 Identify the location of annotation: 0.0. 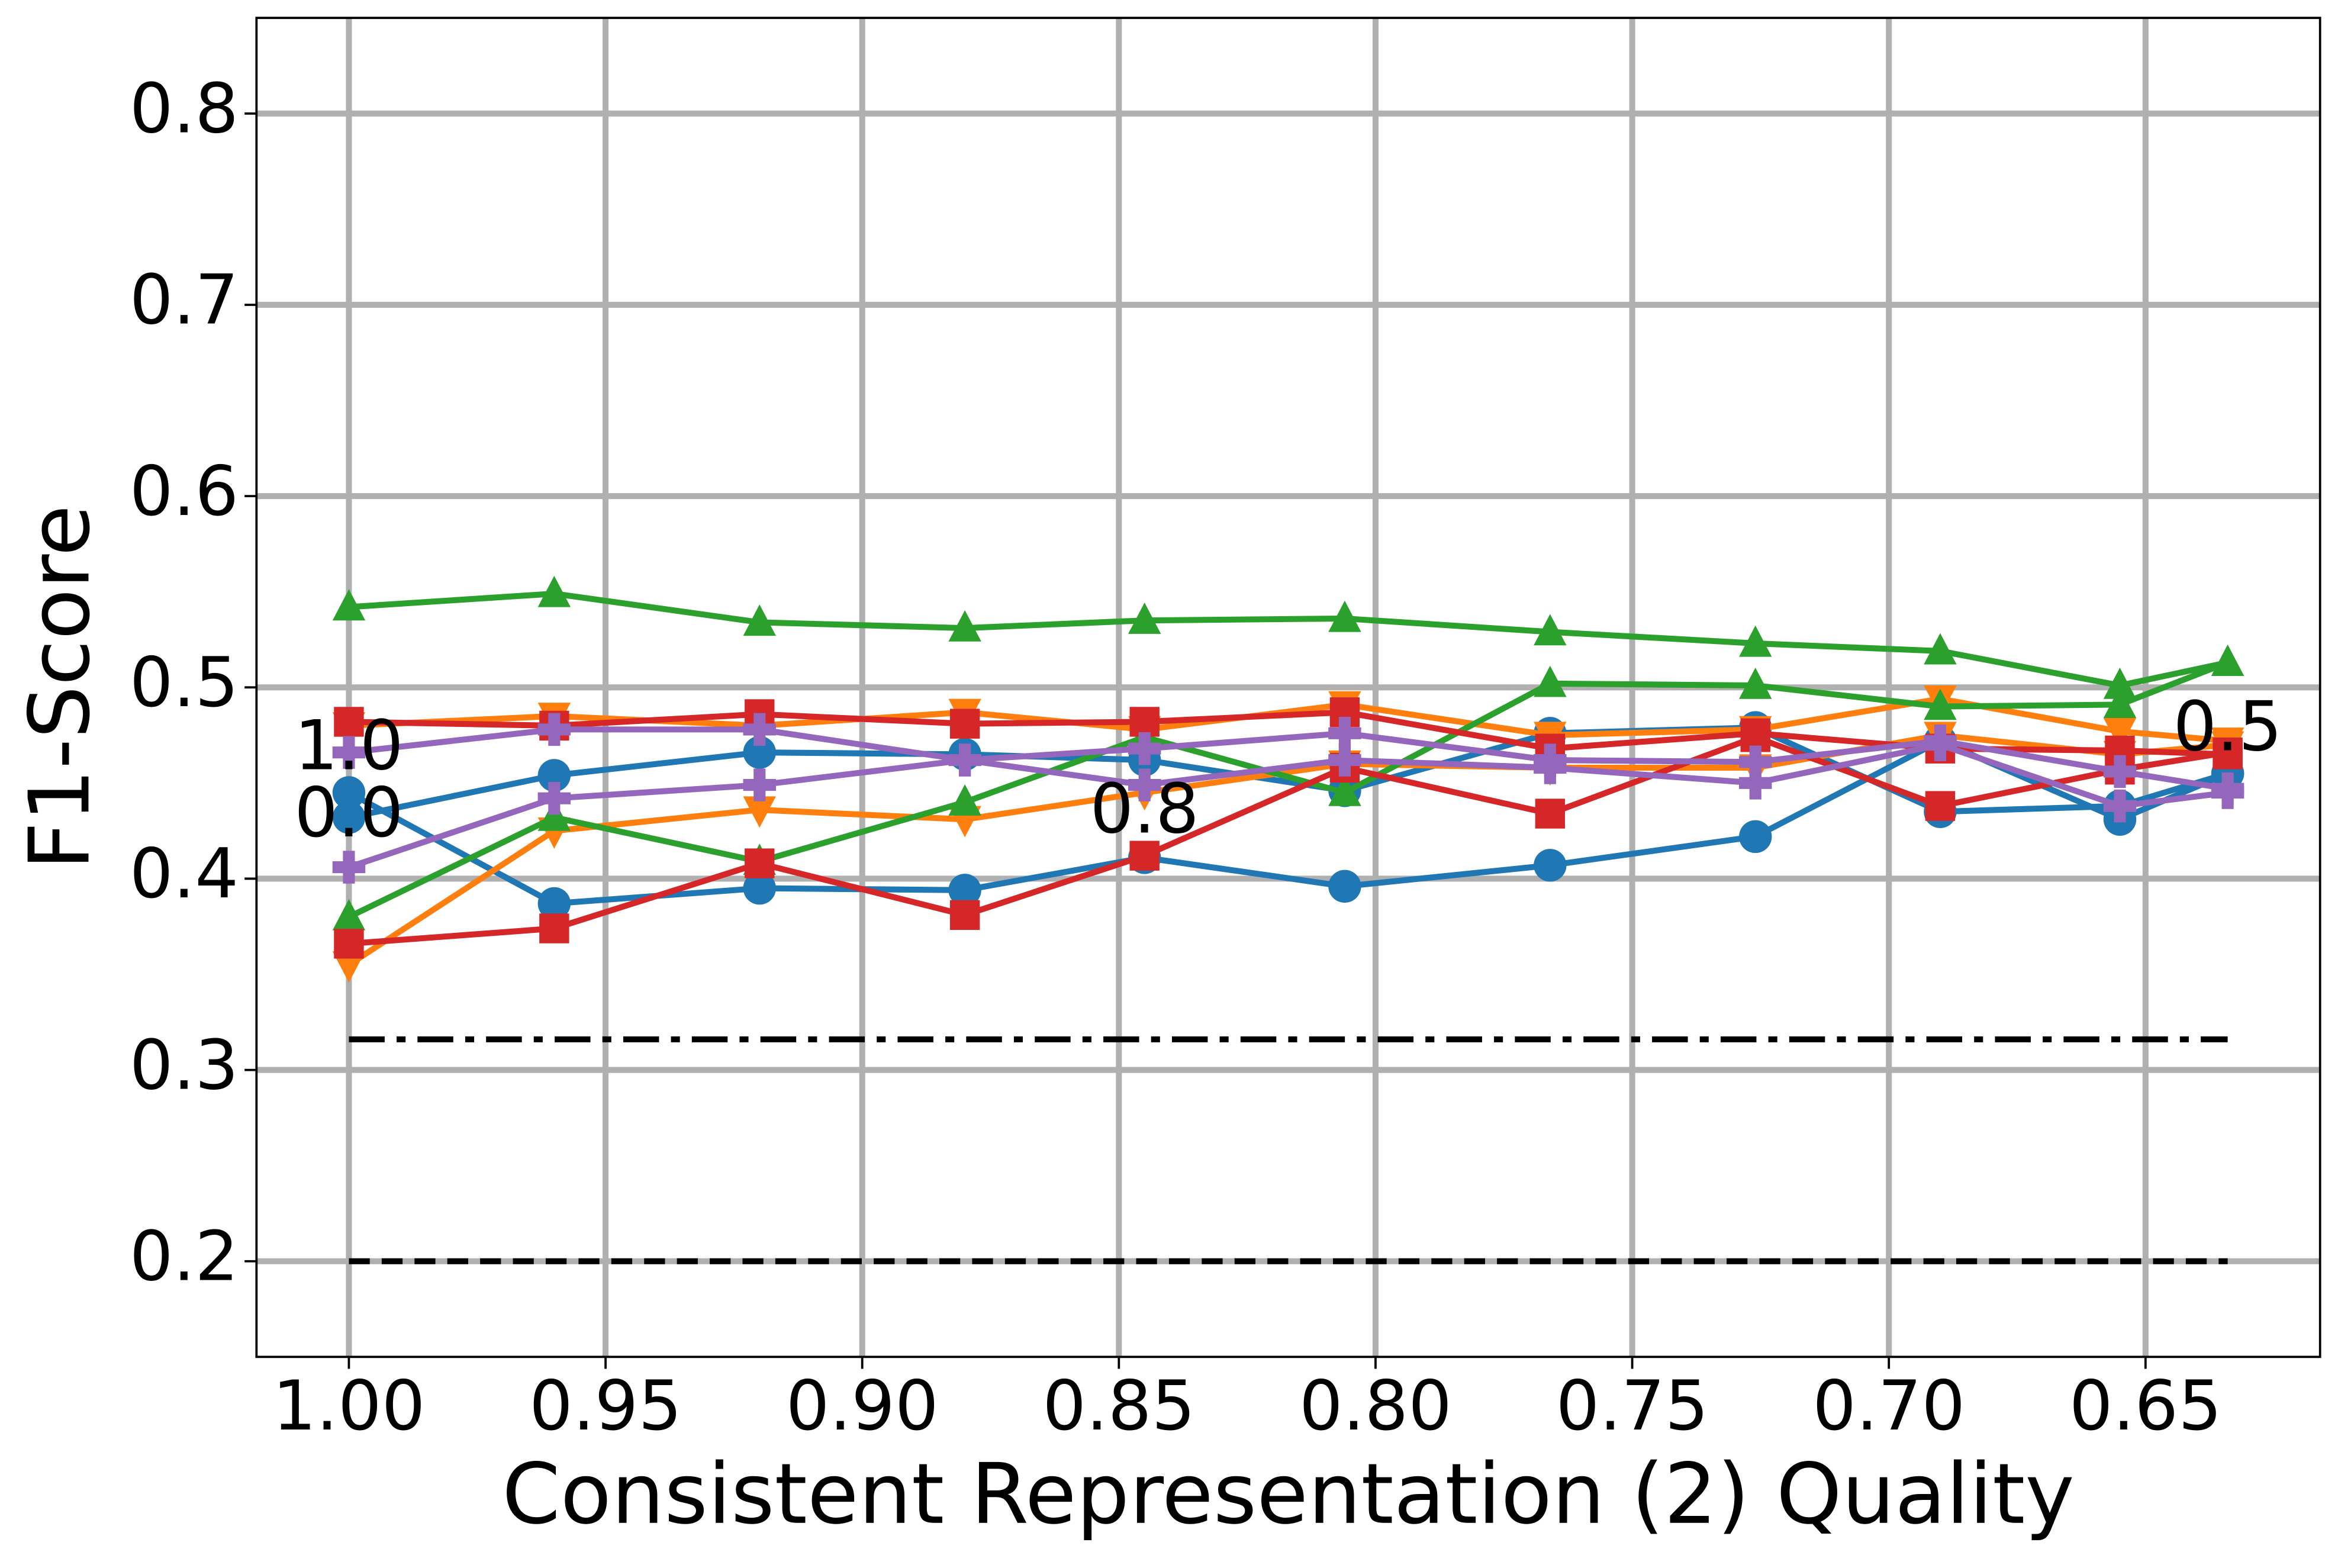
(348, 813).